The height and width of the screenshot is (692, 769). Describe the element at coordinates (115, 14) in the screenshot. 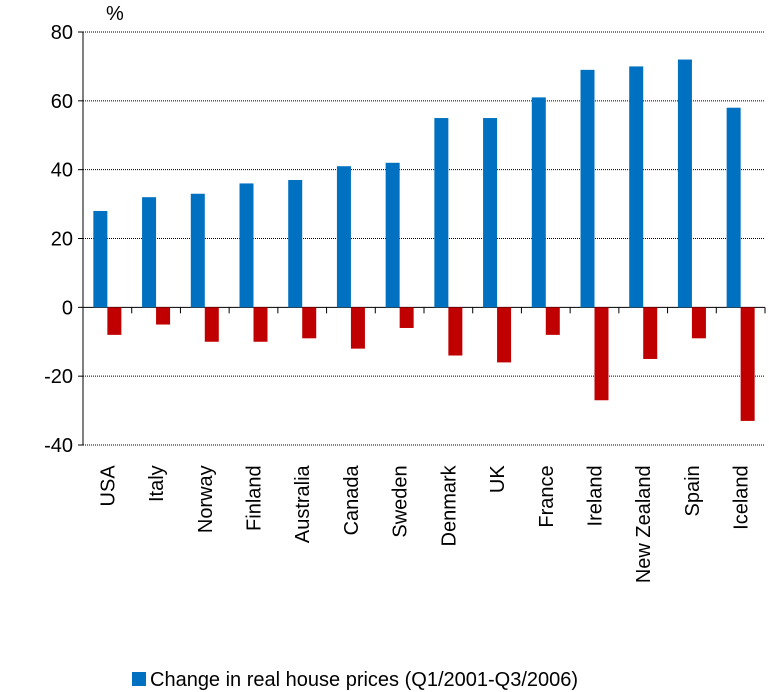

I see `y-axis-label: %` at that location.